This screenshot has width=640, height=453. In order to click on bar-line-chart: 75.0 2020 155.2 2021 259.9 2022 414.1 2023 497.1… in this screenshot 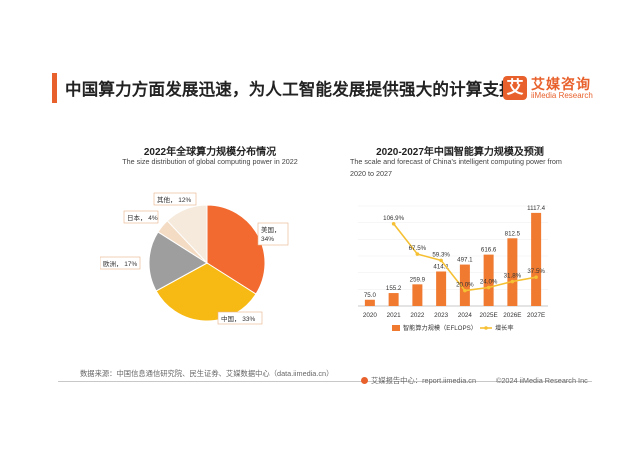, I will do `click(453, 268)`.